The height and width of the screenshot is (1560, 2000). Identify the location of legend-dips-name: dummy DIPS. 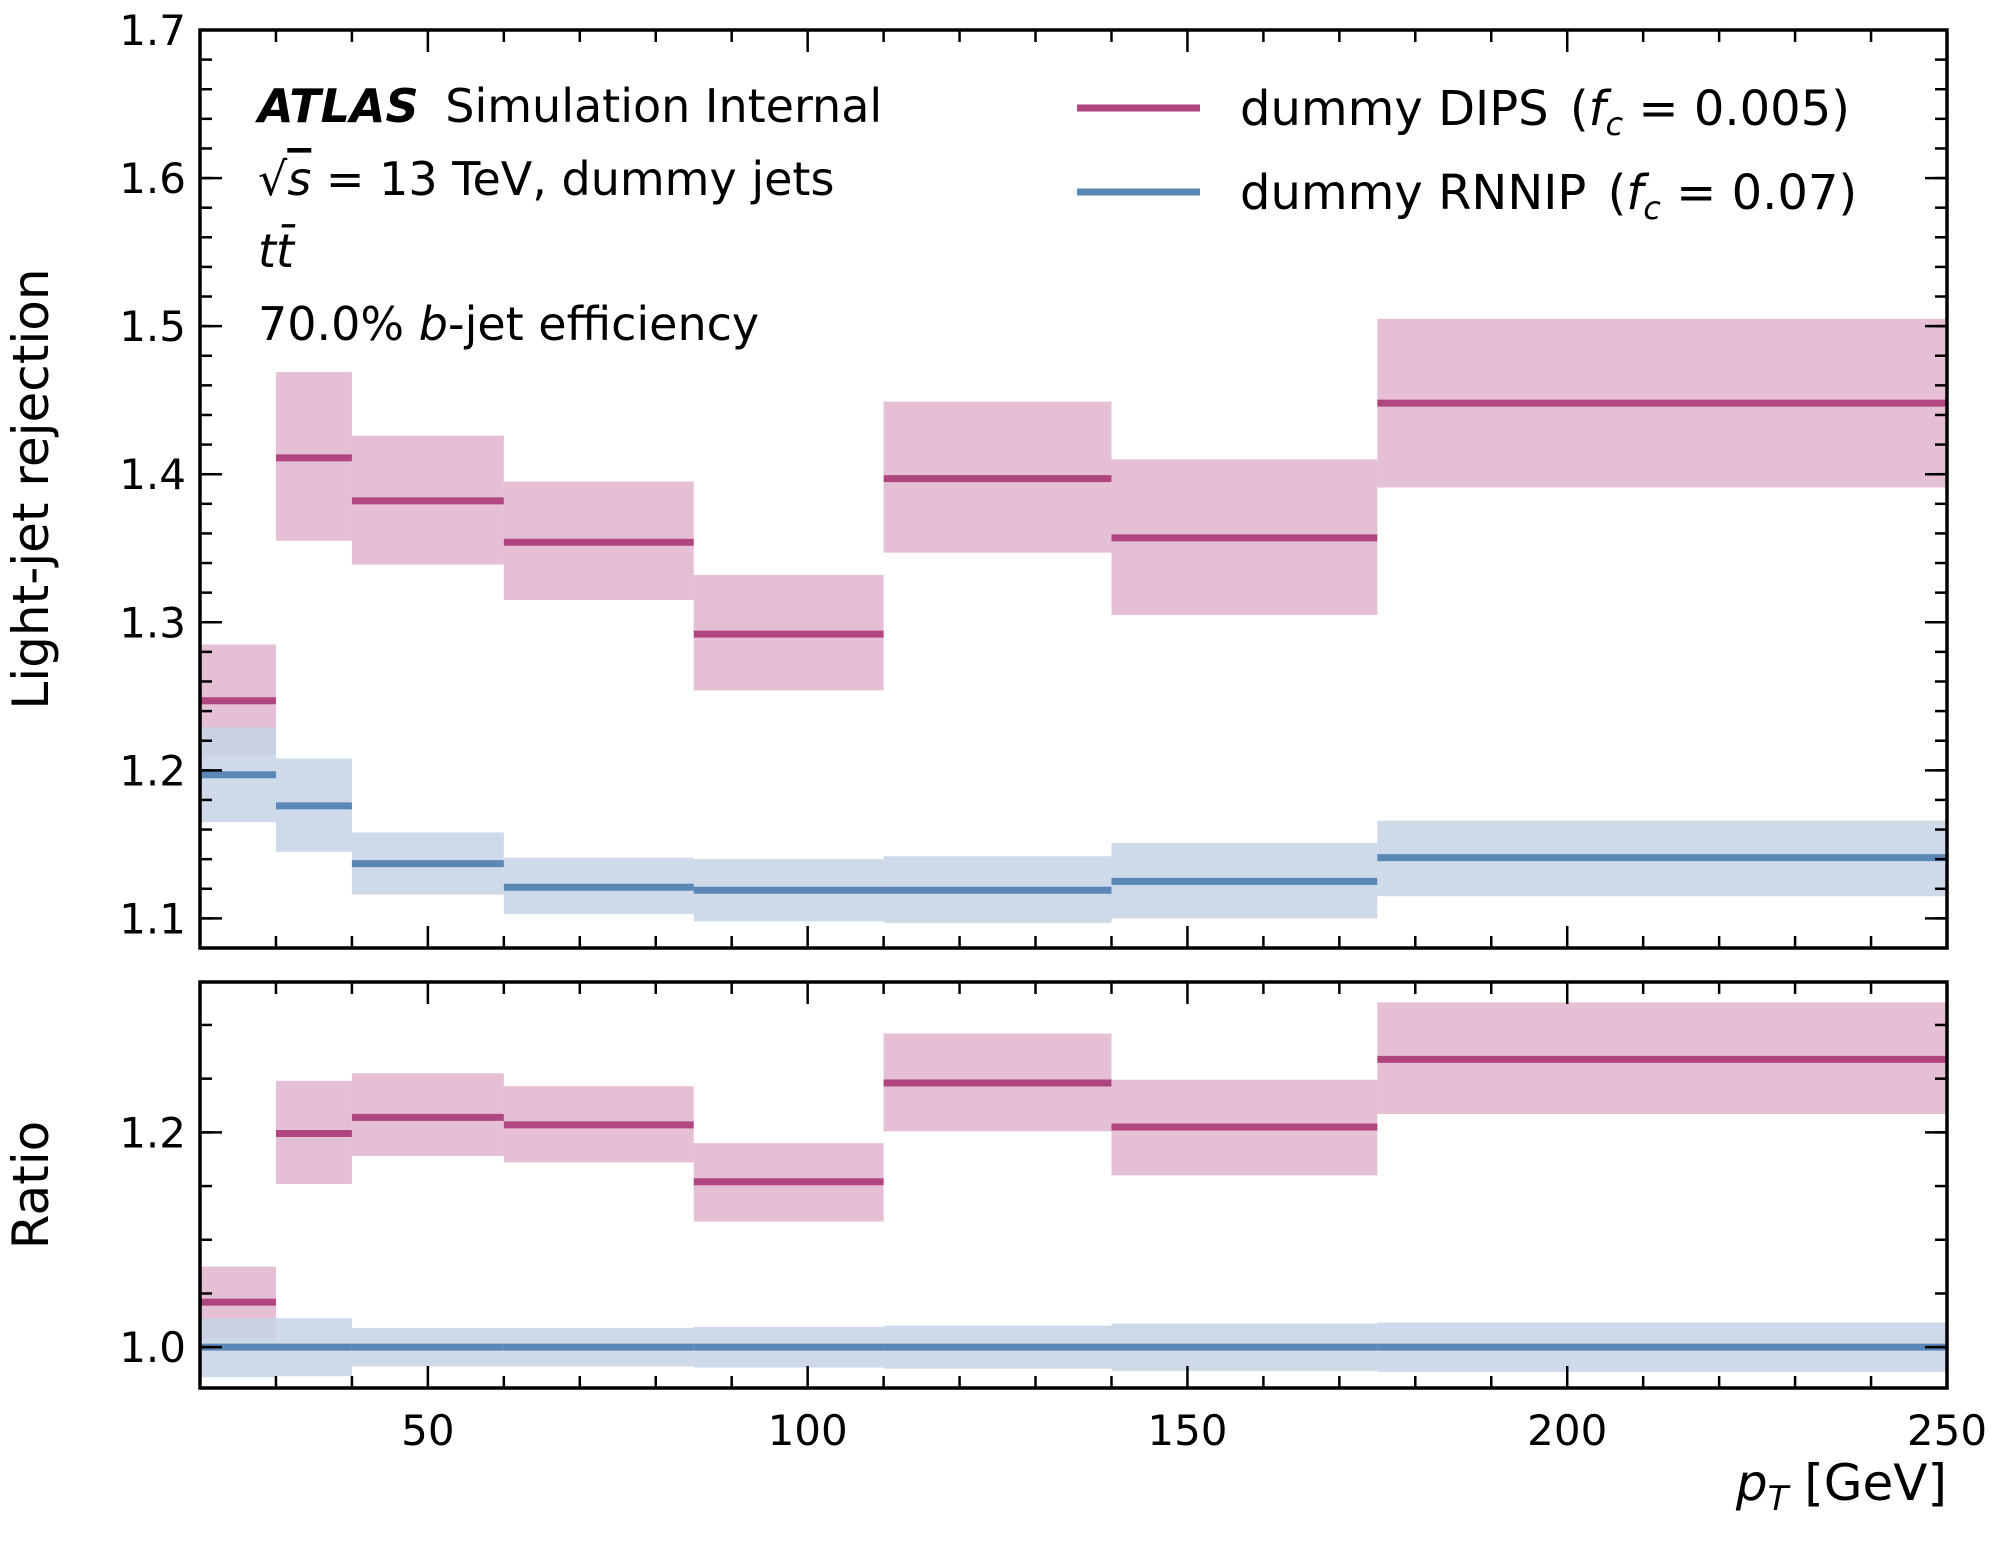
(1394, 109).